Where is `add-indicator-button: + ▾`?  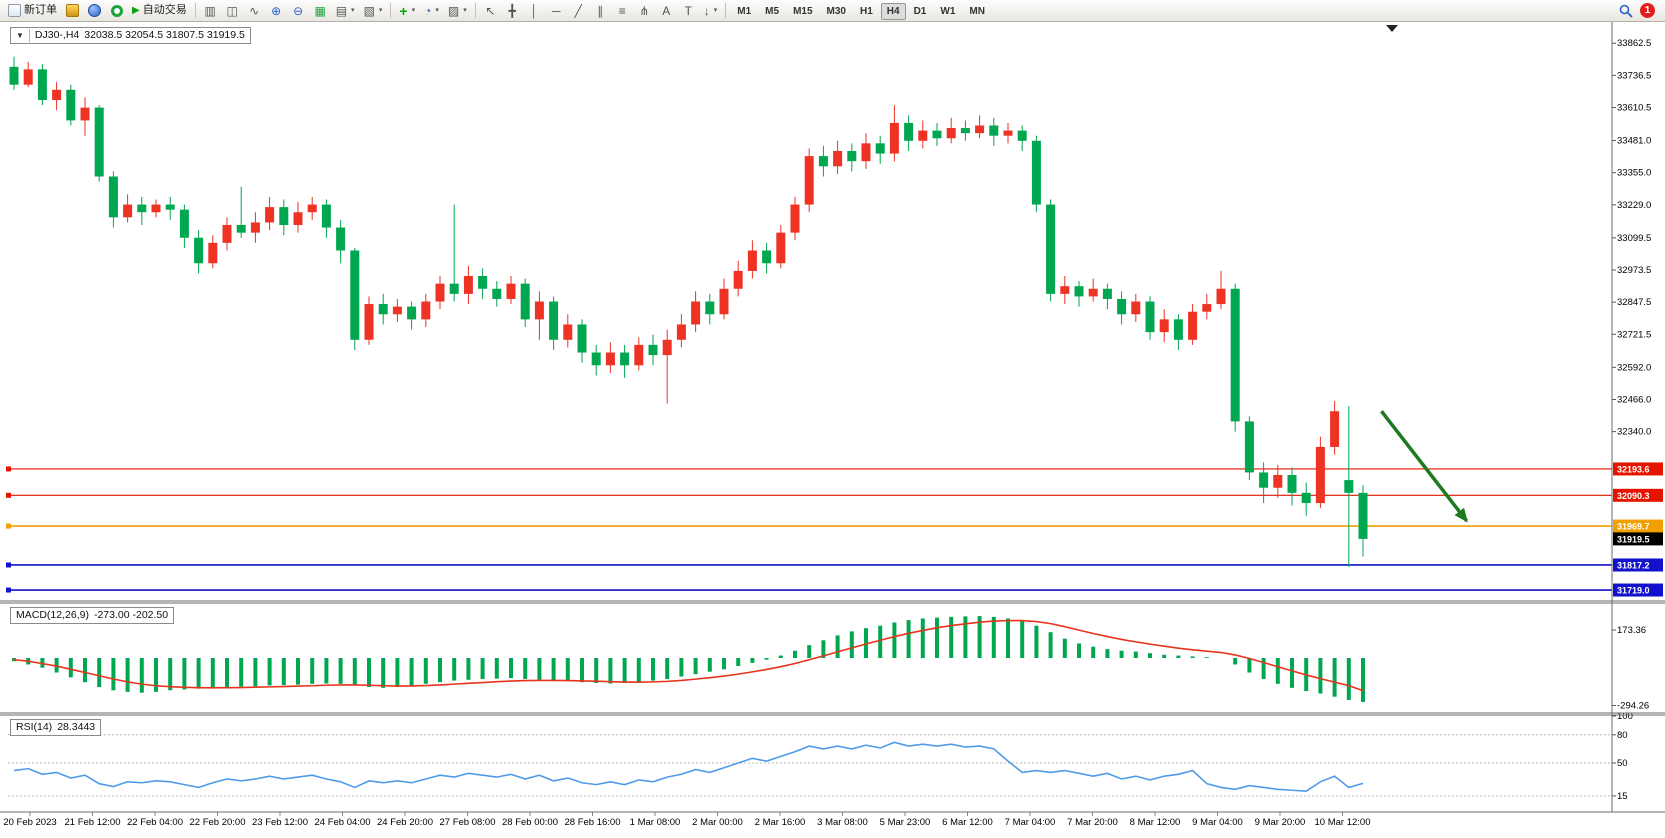
add-indicator-button: + ▾ is located at coordinates (407, 11).